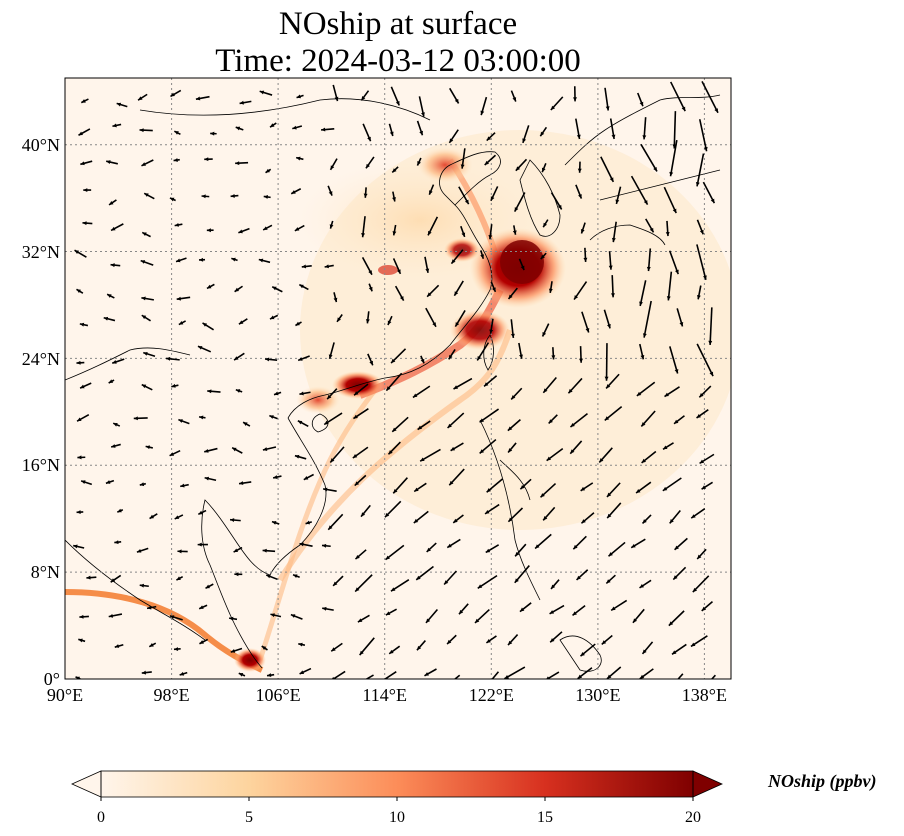 The width and height of the screenshot is (904, 836). Describe the element at coordinates (250, 660) in the screenshot. I see `hotspot-singapore` at that location.